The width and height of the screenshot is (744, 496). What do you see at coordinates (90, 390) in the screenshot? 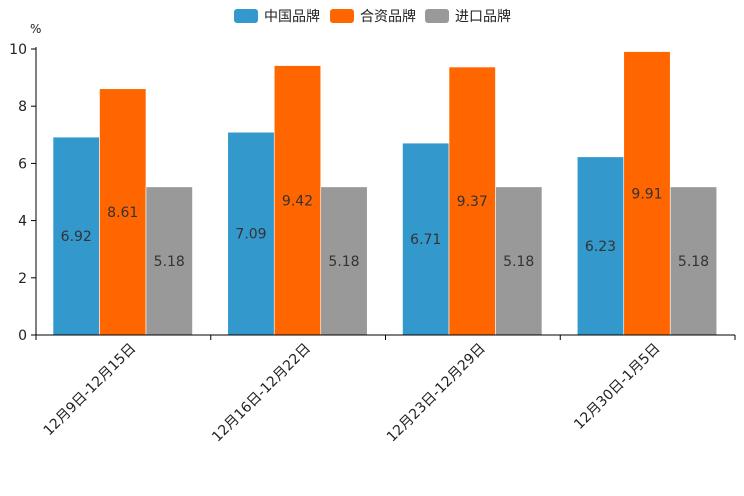
I see `x-category-label: 12月9日-12月15日` at bounding box center [90, 390].